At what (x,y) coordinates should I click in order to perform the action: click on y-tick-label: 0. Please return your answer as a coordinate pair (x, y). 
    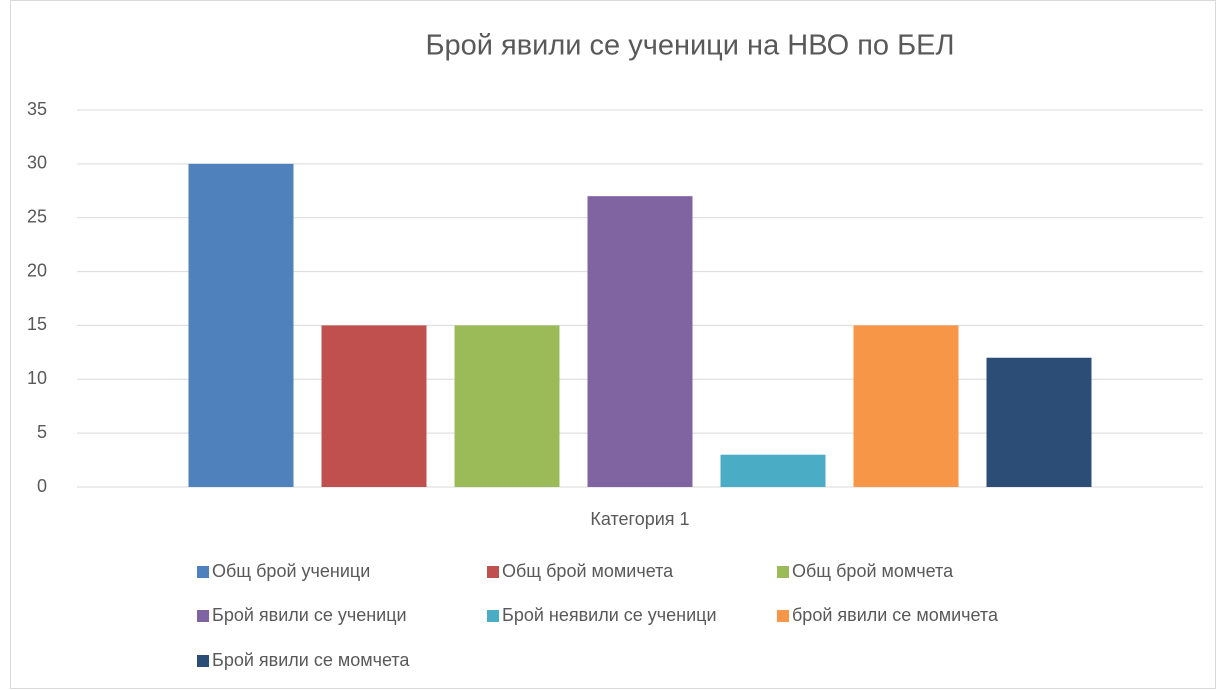
    Looking at the image, I should click on (42, 486).